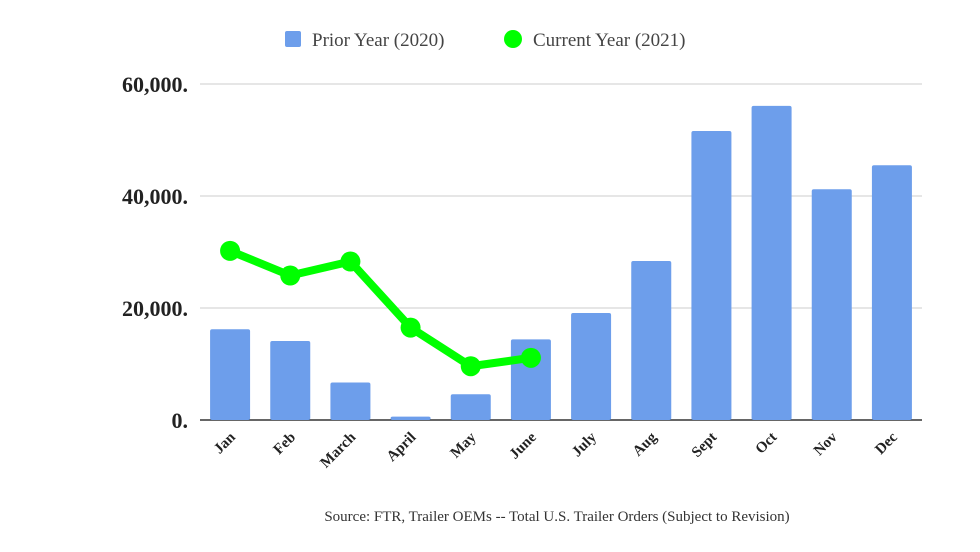 The width and height of the screenshot is (980, 552). Describe the element at coordinates (886, 443) in the screenshot. I see `x-tick-label: Dec` at that location.